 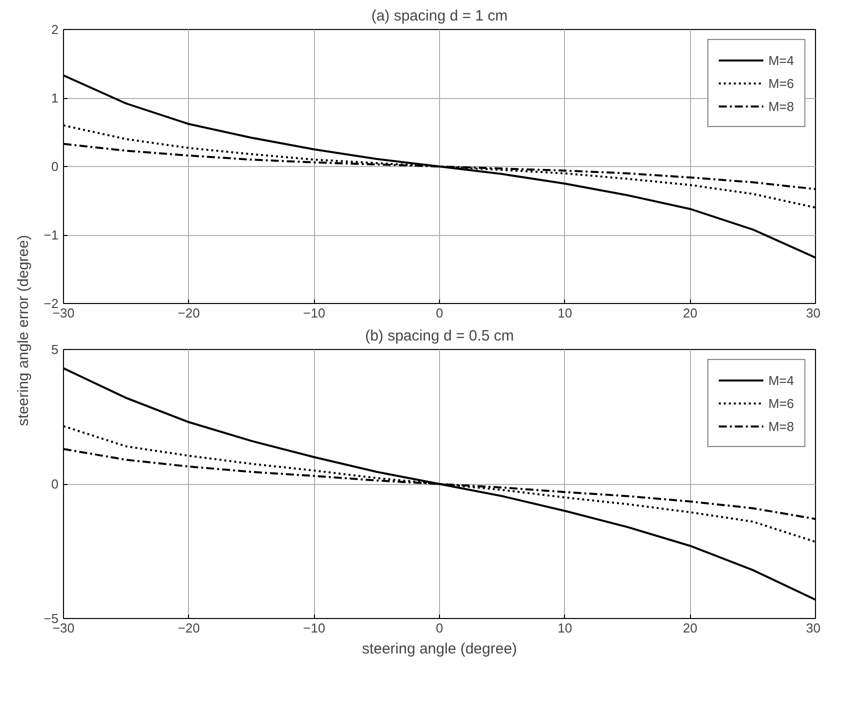 I want to click on y-tick-label: 2, so click(x=55, y=29).